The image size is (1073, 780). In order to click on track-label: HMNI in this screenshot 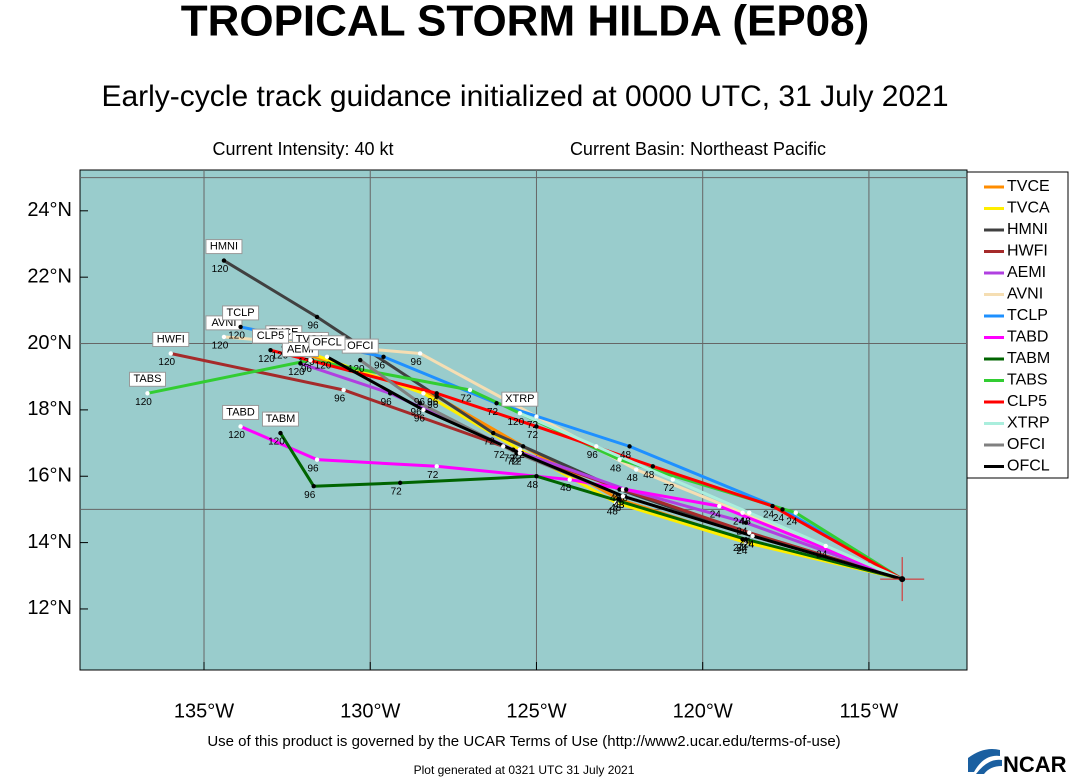, I will do `click(224, 246)`.